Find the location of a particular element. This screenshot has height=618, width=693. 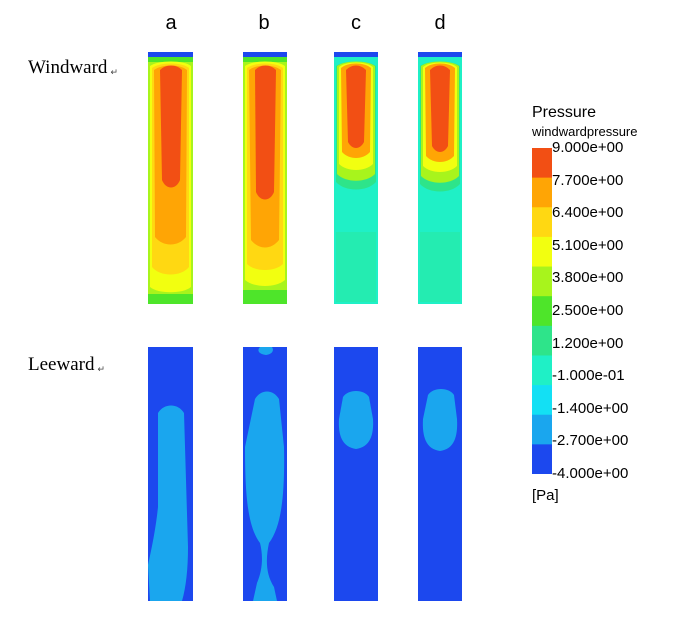

colorbar-tick-label: -1.000e-01 is located at coordinates (588, 376).